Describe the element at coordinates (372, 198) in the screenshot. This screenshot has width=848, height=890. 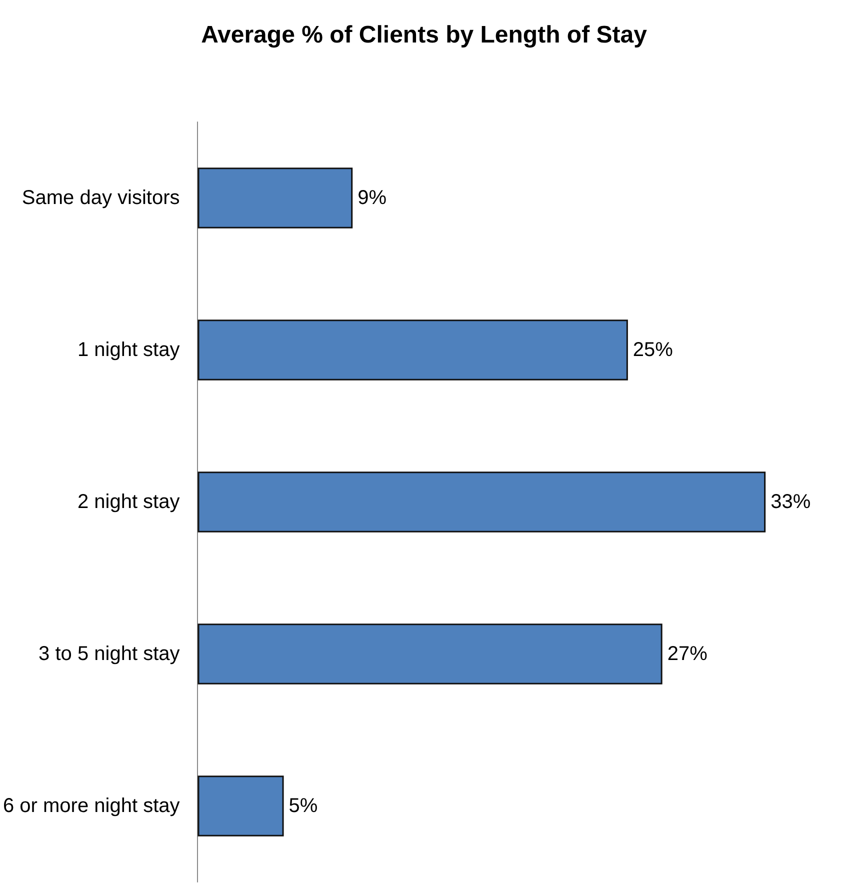
I see `data-label: 9%` at that location.